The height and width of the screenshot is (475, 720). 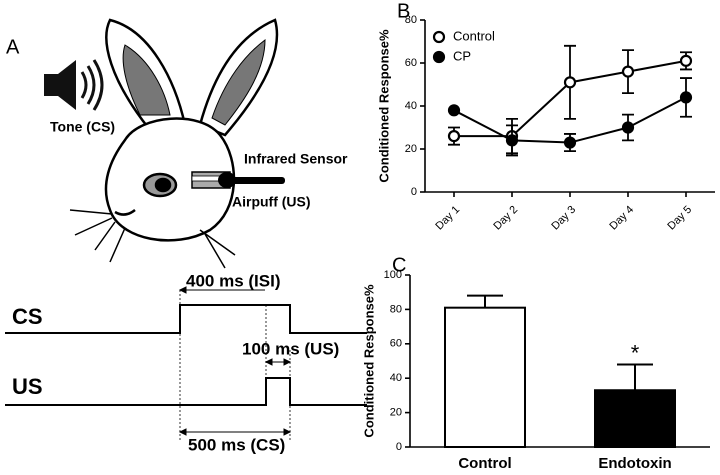 What do you see at coordinates (393, 275) in the screenshot?
I see `y-tick-label: 100` at bounding box center [393, 275].